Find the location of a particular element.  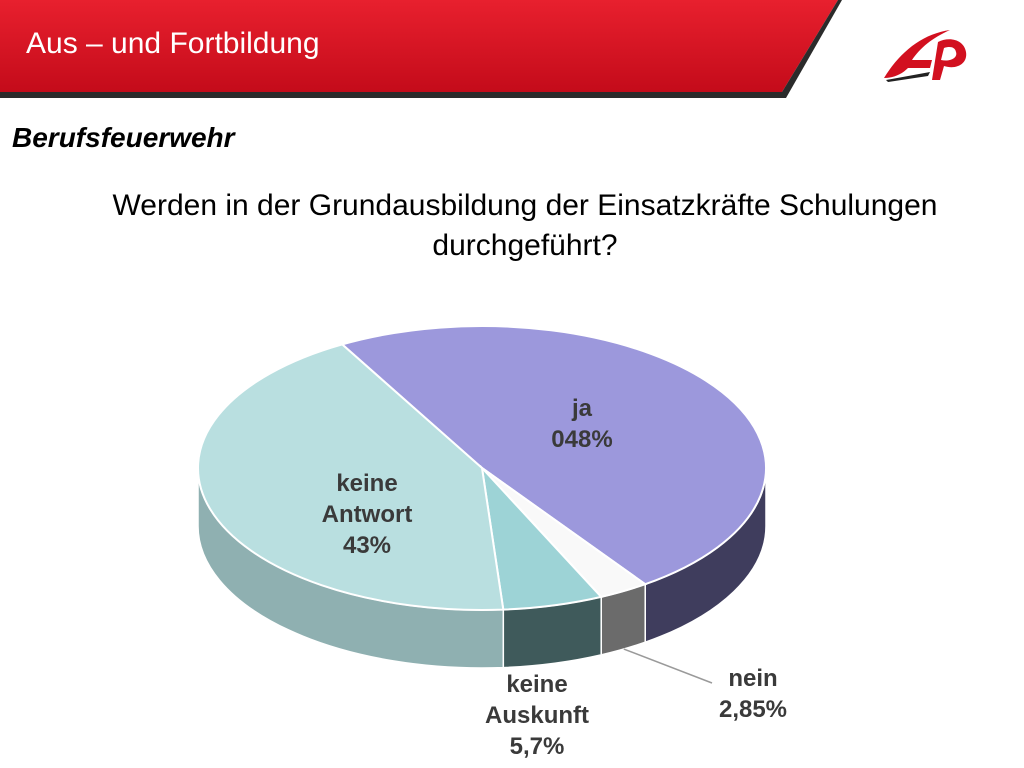

leader-line-nein is located at coordinates (668, 666).